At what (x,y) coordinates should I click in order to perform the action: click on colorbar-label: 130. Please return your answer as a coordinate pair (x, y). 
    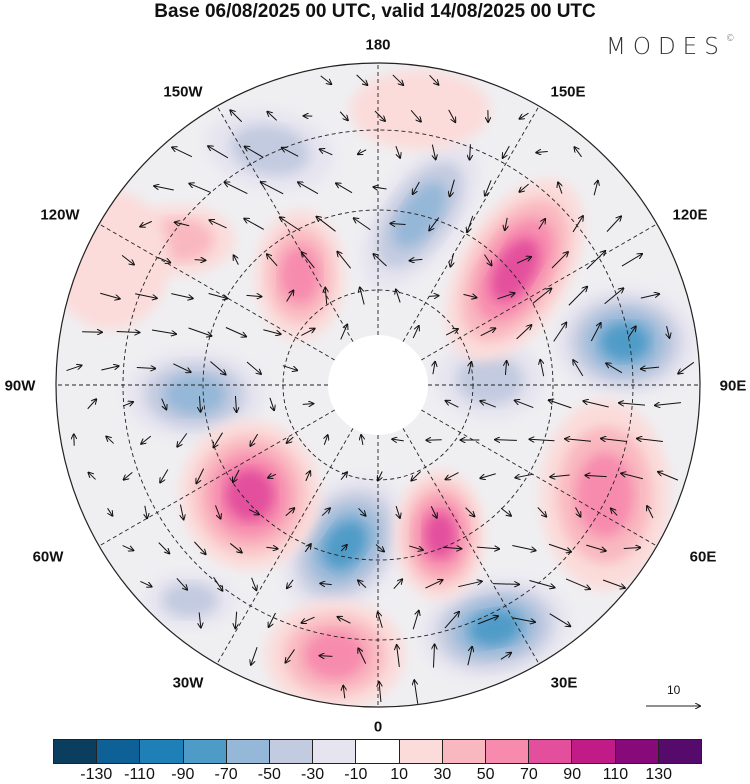
    Looking at the image, I should click on (658, 775).